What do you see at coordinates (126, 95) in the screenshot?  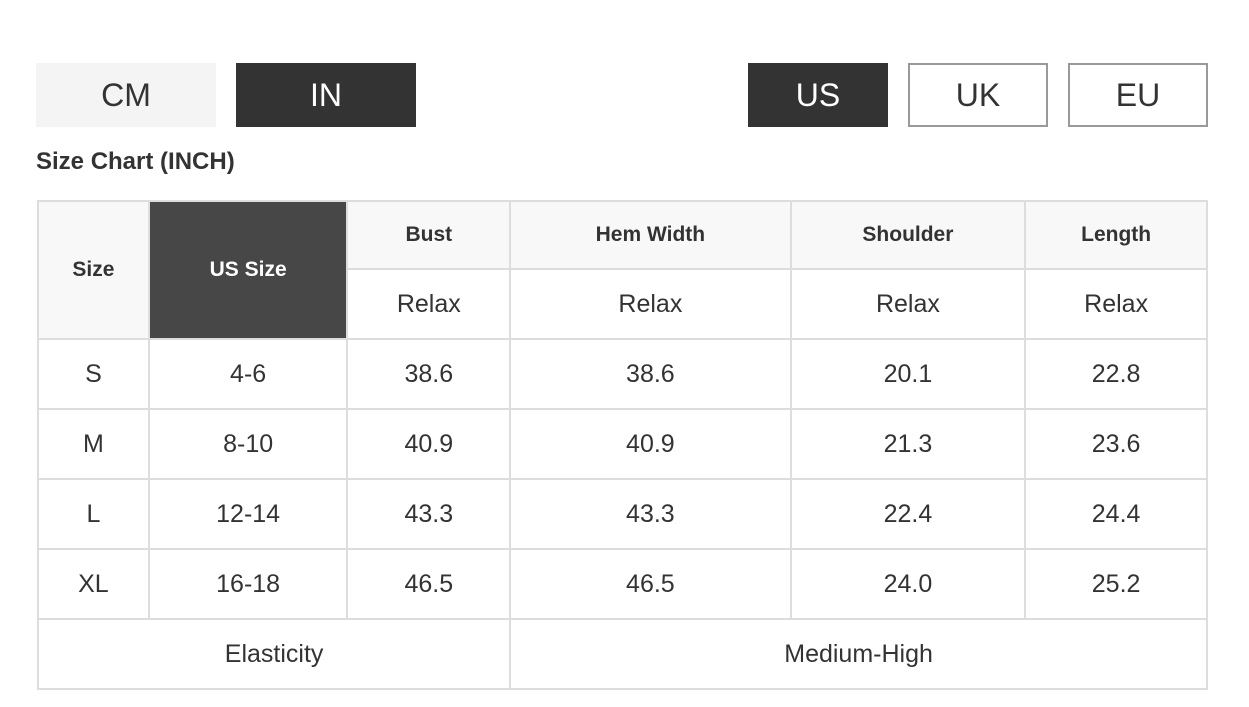 I see `cm-button: CM` at bounding box center [126, 95].